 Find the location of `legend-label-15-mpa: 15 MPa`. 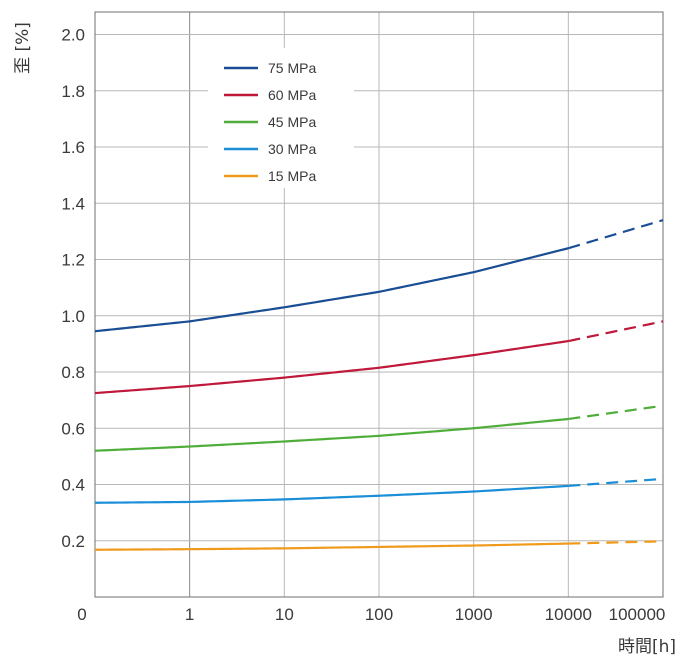

legend-label-15-mpa: 15 MPa is located at coordinates (292, 176).